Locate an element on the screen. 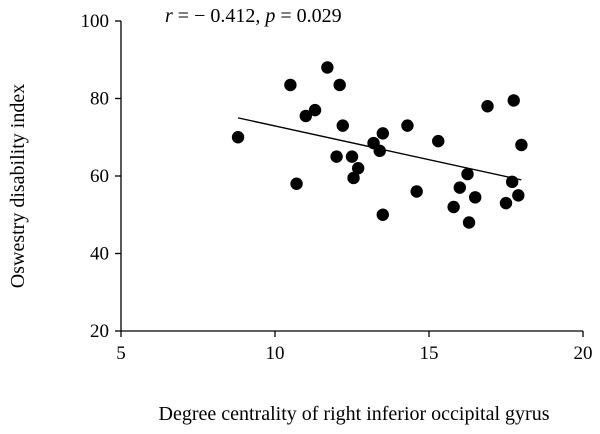 The image size is (600, 434). x-tick-label: 10 is located at coordinates (275, 353).